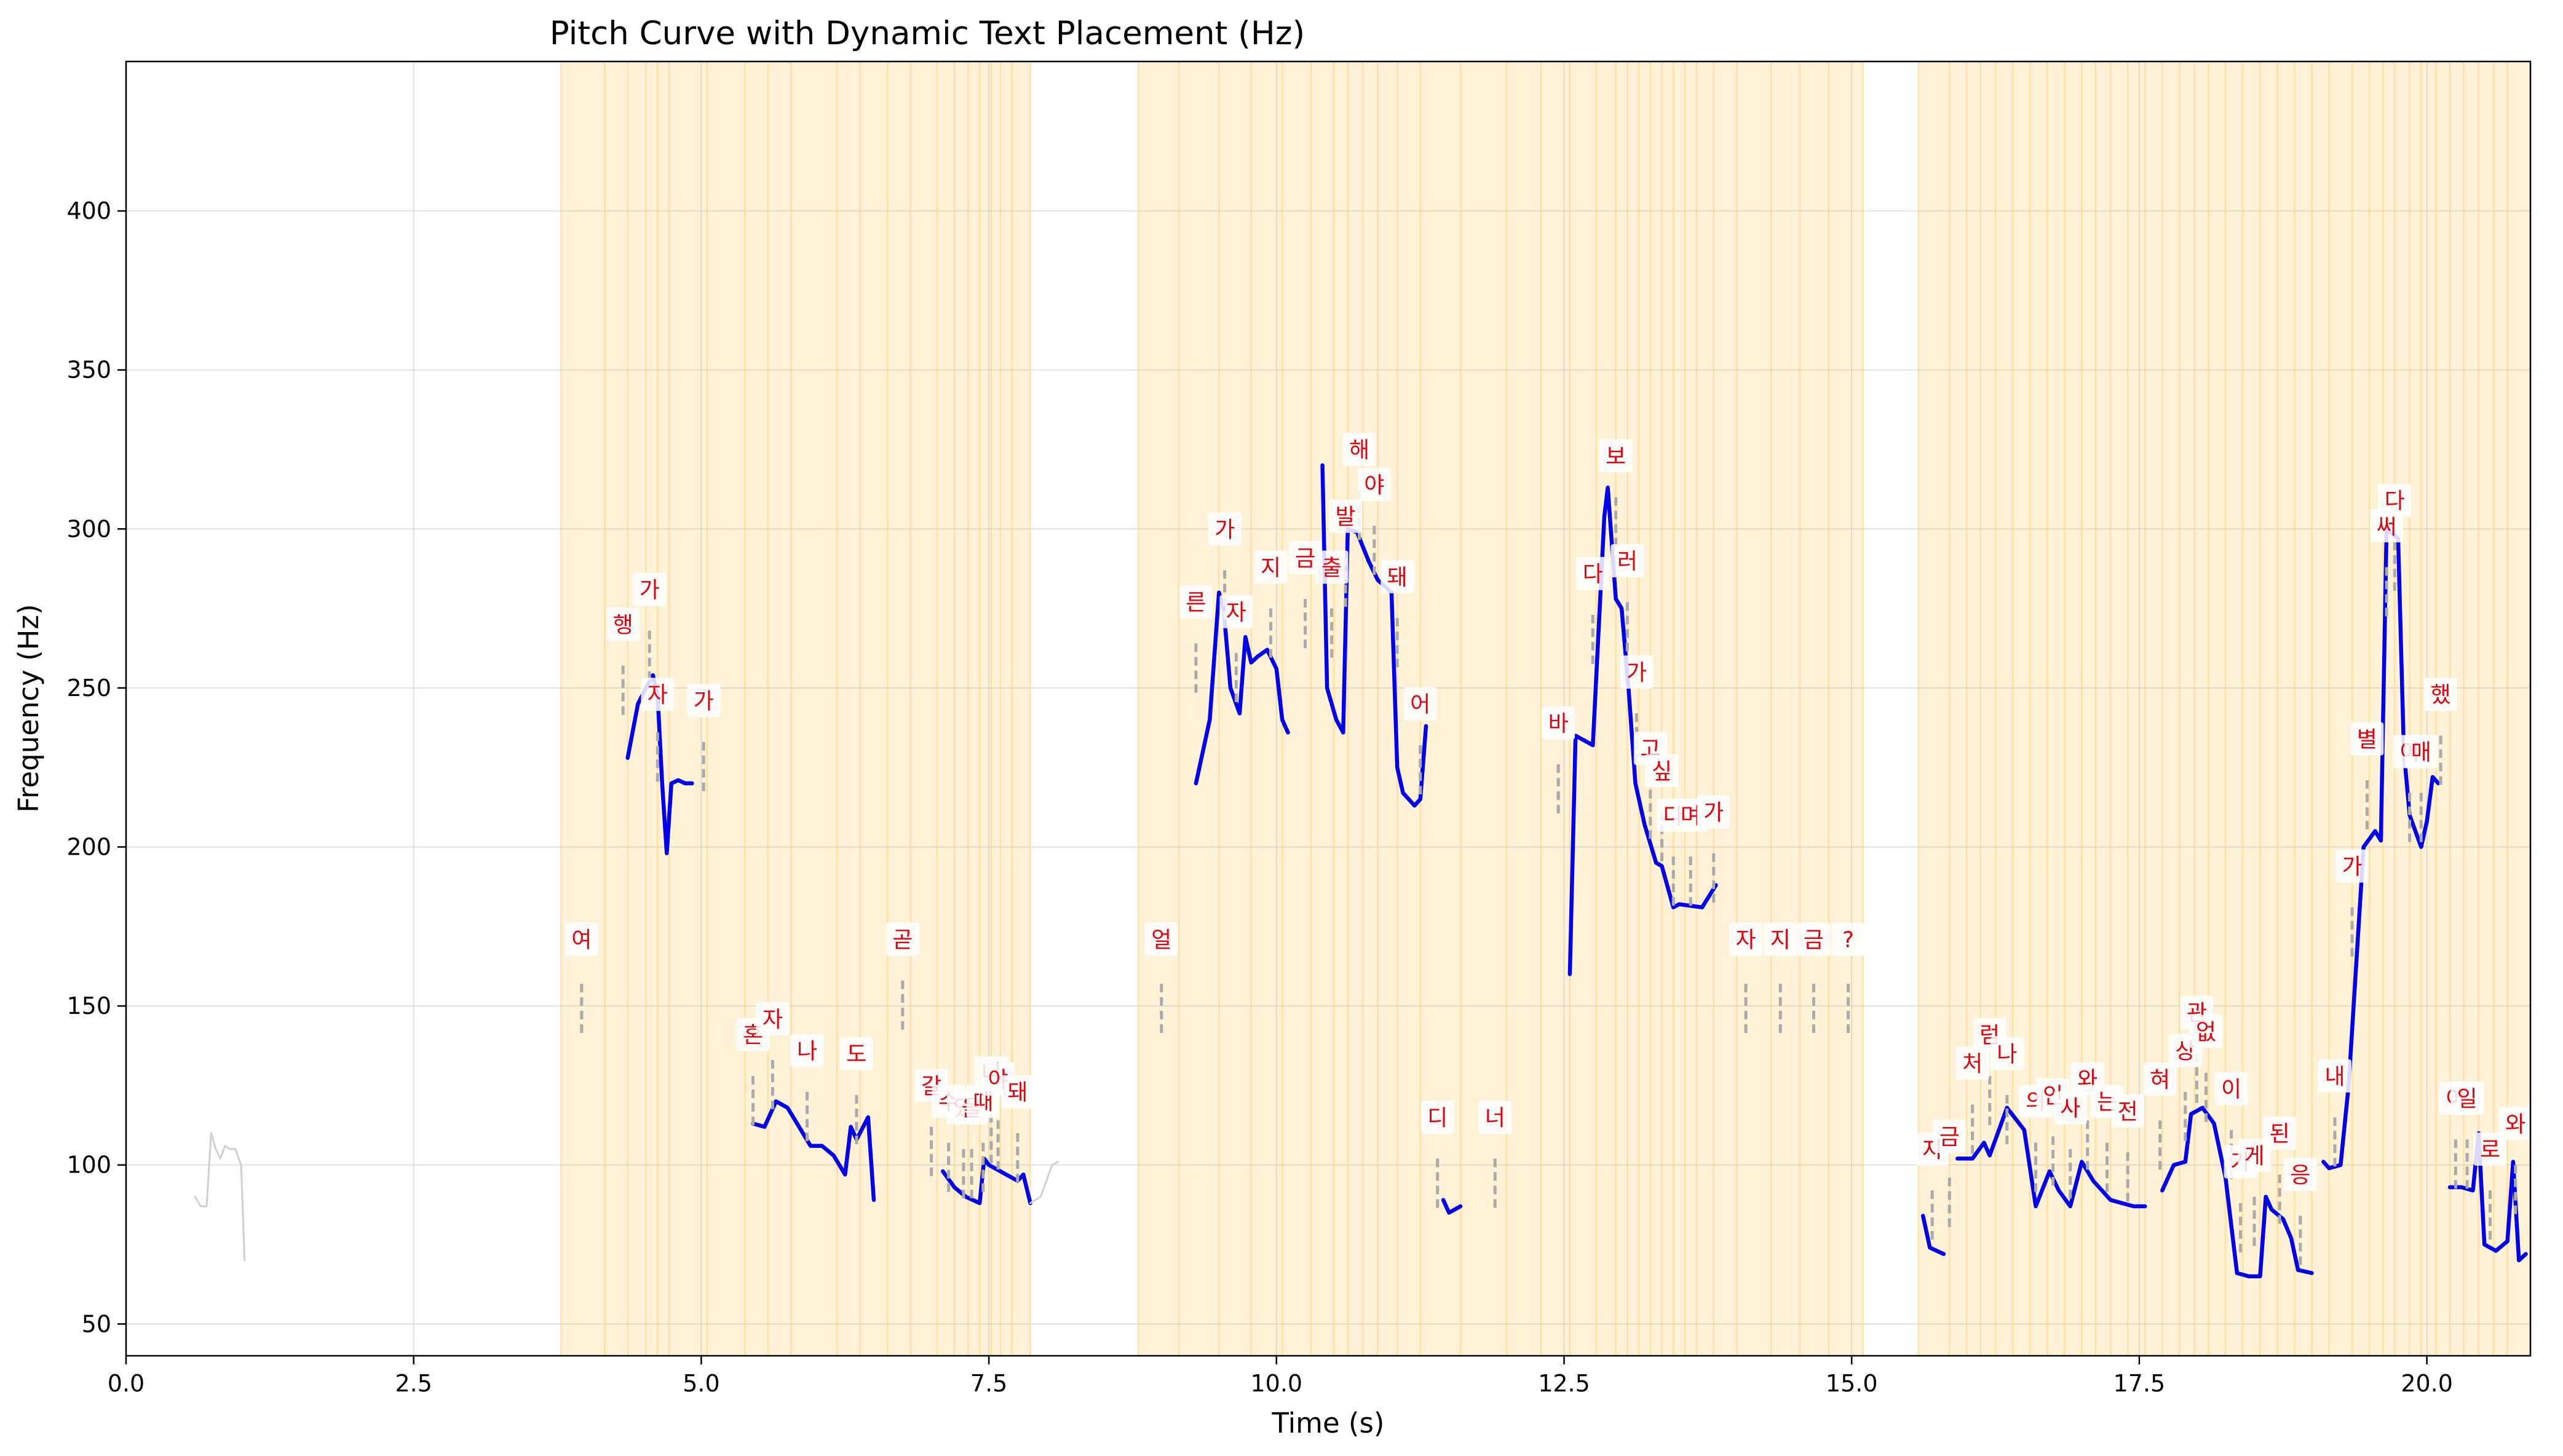  Describe the element at coordinates (96, 1323) in the screenshot. I see `y-tick-label: 50` at that location.